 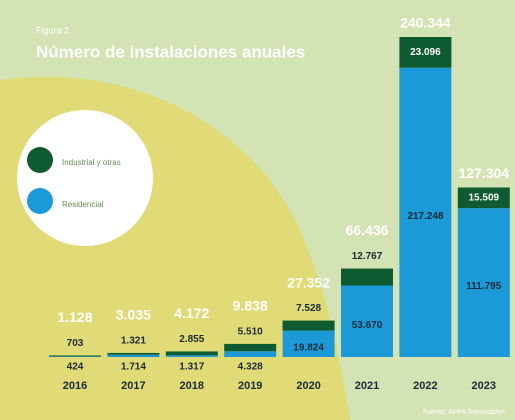 What do you see at coordinates (425, 386) in the screenshot?
I see `x-tick-label: 2022` at bounding box center [425, 386].